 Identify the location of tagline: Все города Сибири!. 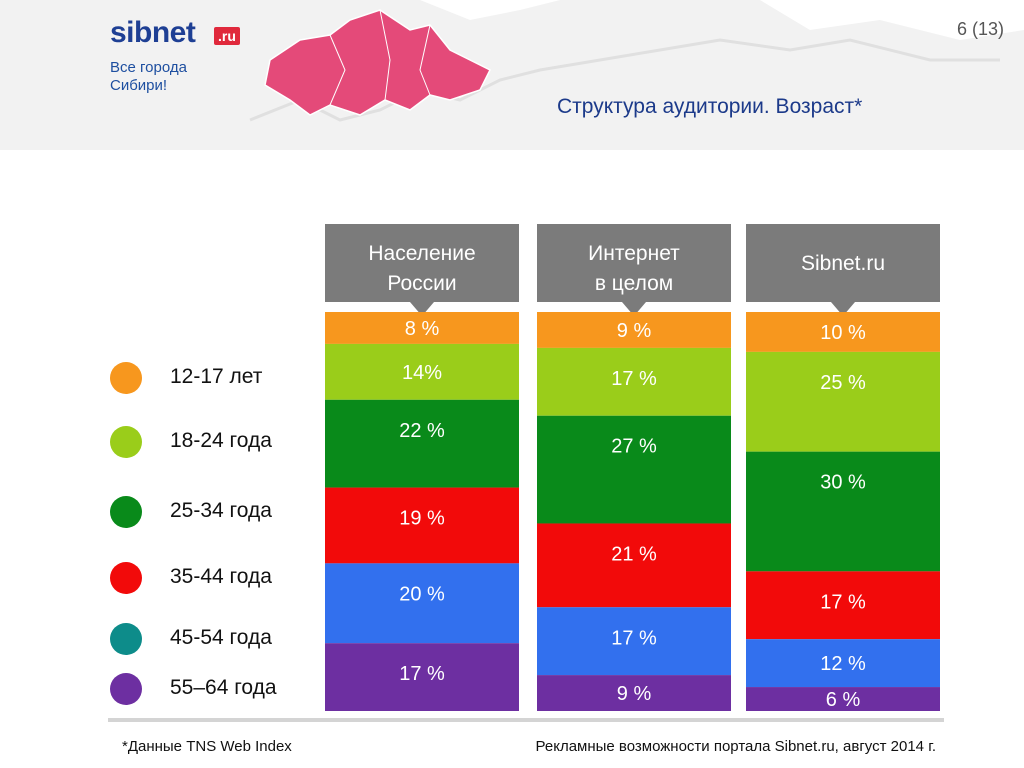
(148, 77).